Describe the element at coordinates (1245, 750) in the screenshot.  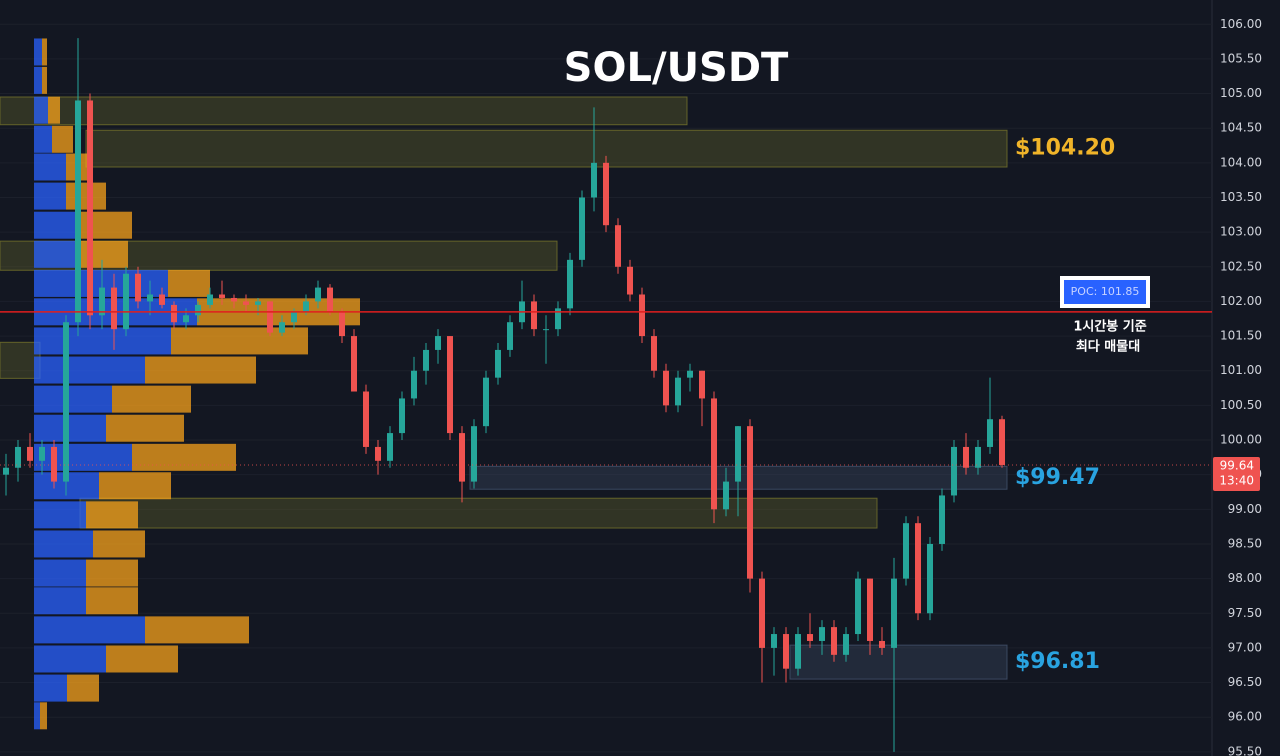
I see `y-tick-label: 95.50` at that location.